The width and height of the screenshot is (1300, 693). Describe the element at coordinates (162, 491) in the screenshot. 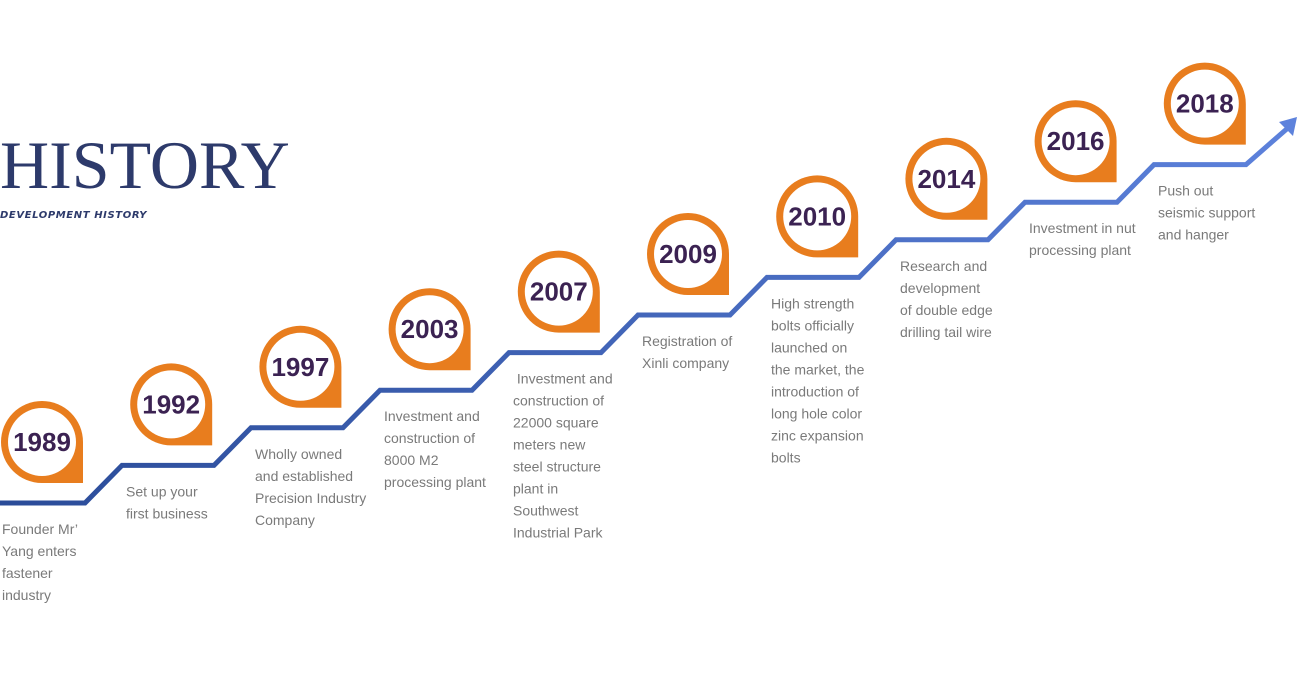

I see `event-text: Set up your` at that location.